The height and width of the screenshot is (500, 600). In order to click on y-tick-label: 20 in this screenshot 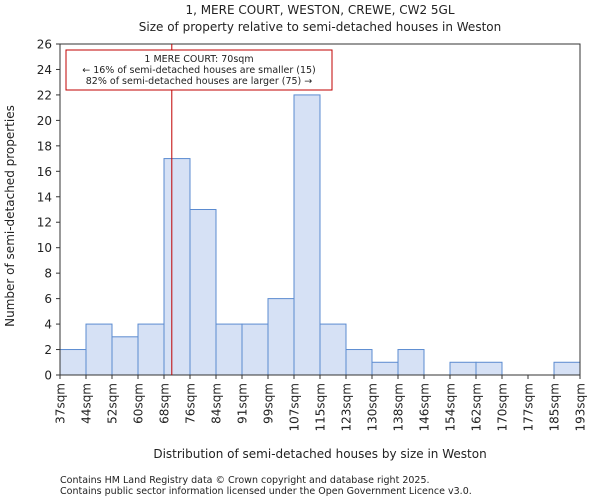, I will do `click(44, 121)`.